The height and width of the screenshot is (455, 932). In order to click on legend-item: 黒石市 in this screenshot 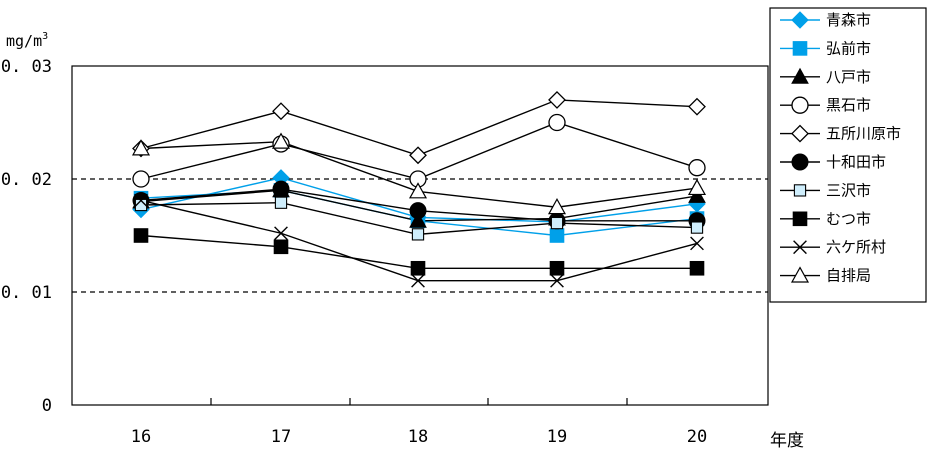, I will do `click(825, 105)`.